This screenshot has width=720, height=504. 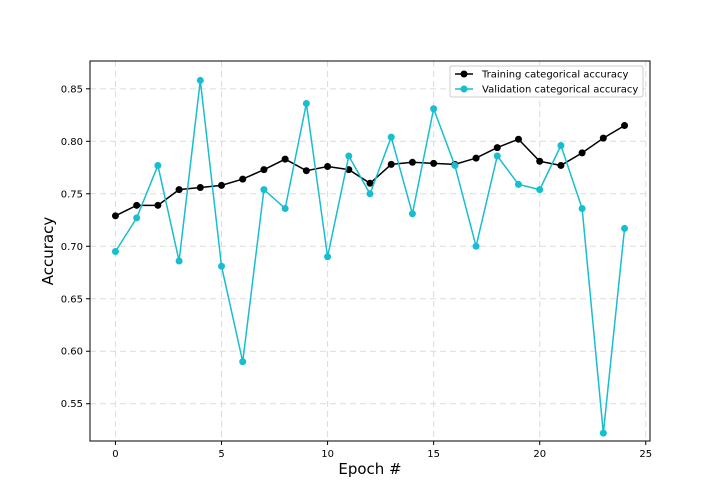 I want to click on x-tick-label: 20, so click(x=539, y=454).